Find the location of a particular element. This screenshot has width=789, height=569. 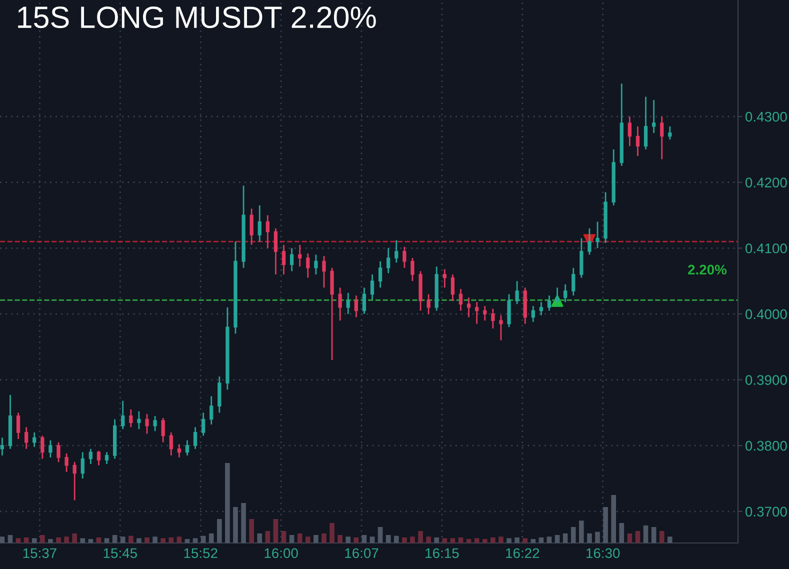

x-tick-label: 16:00 is located at coordinates (281, 553).